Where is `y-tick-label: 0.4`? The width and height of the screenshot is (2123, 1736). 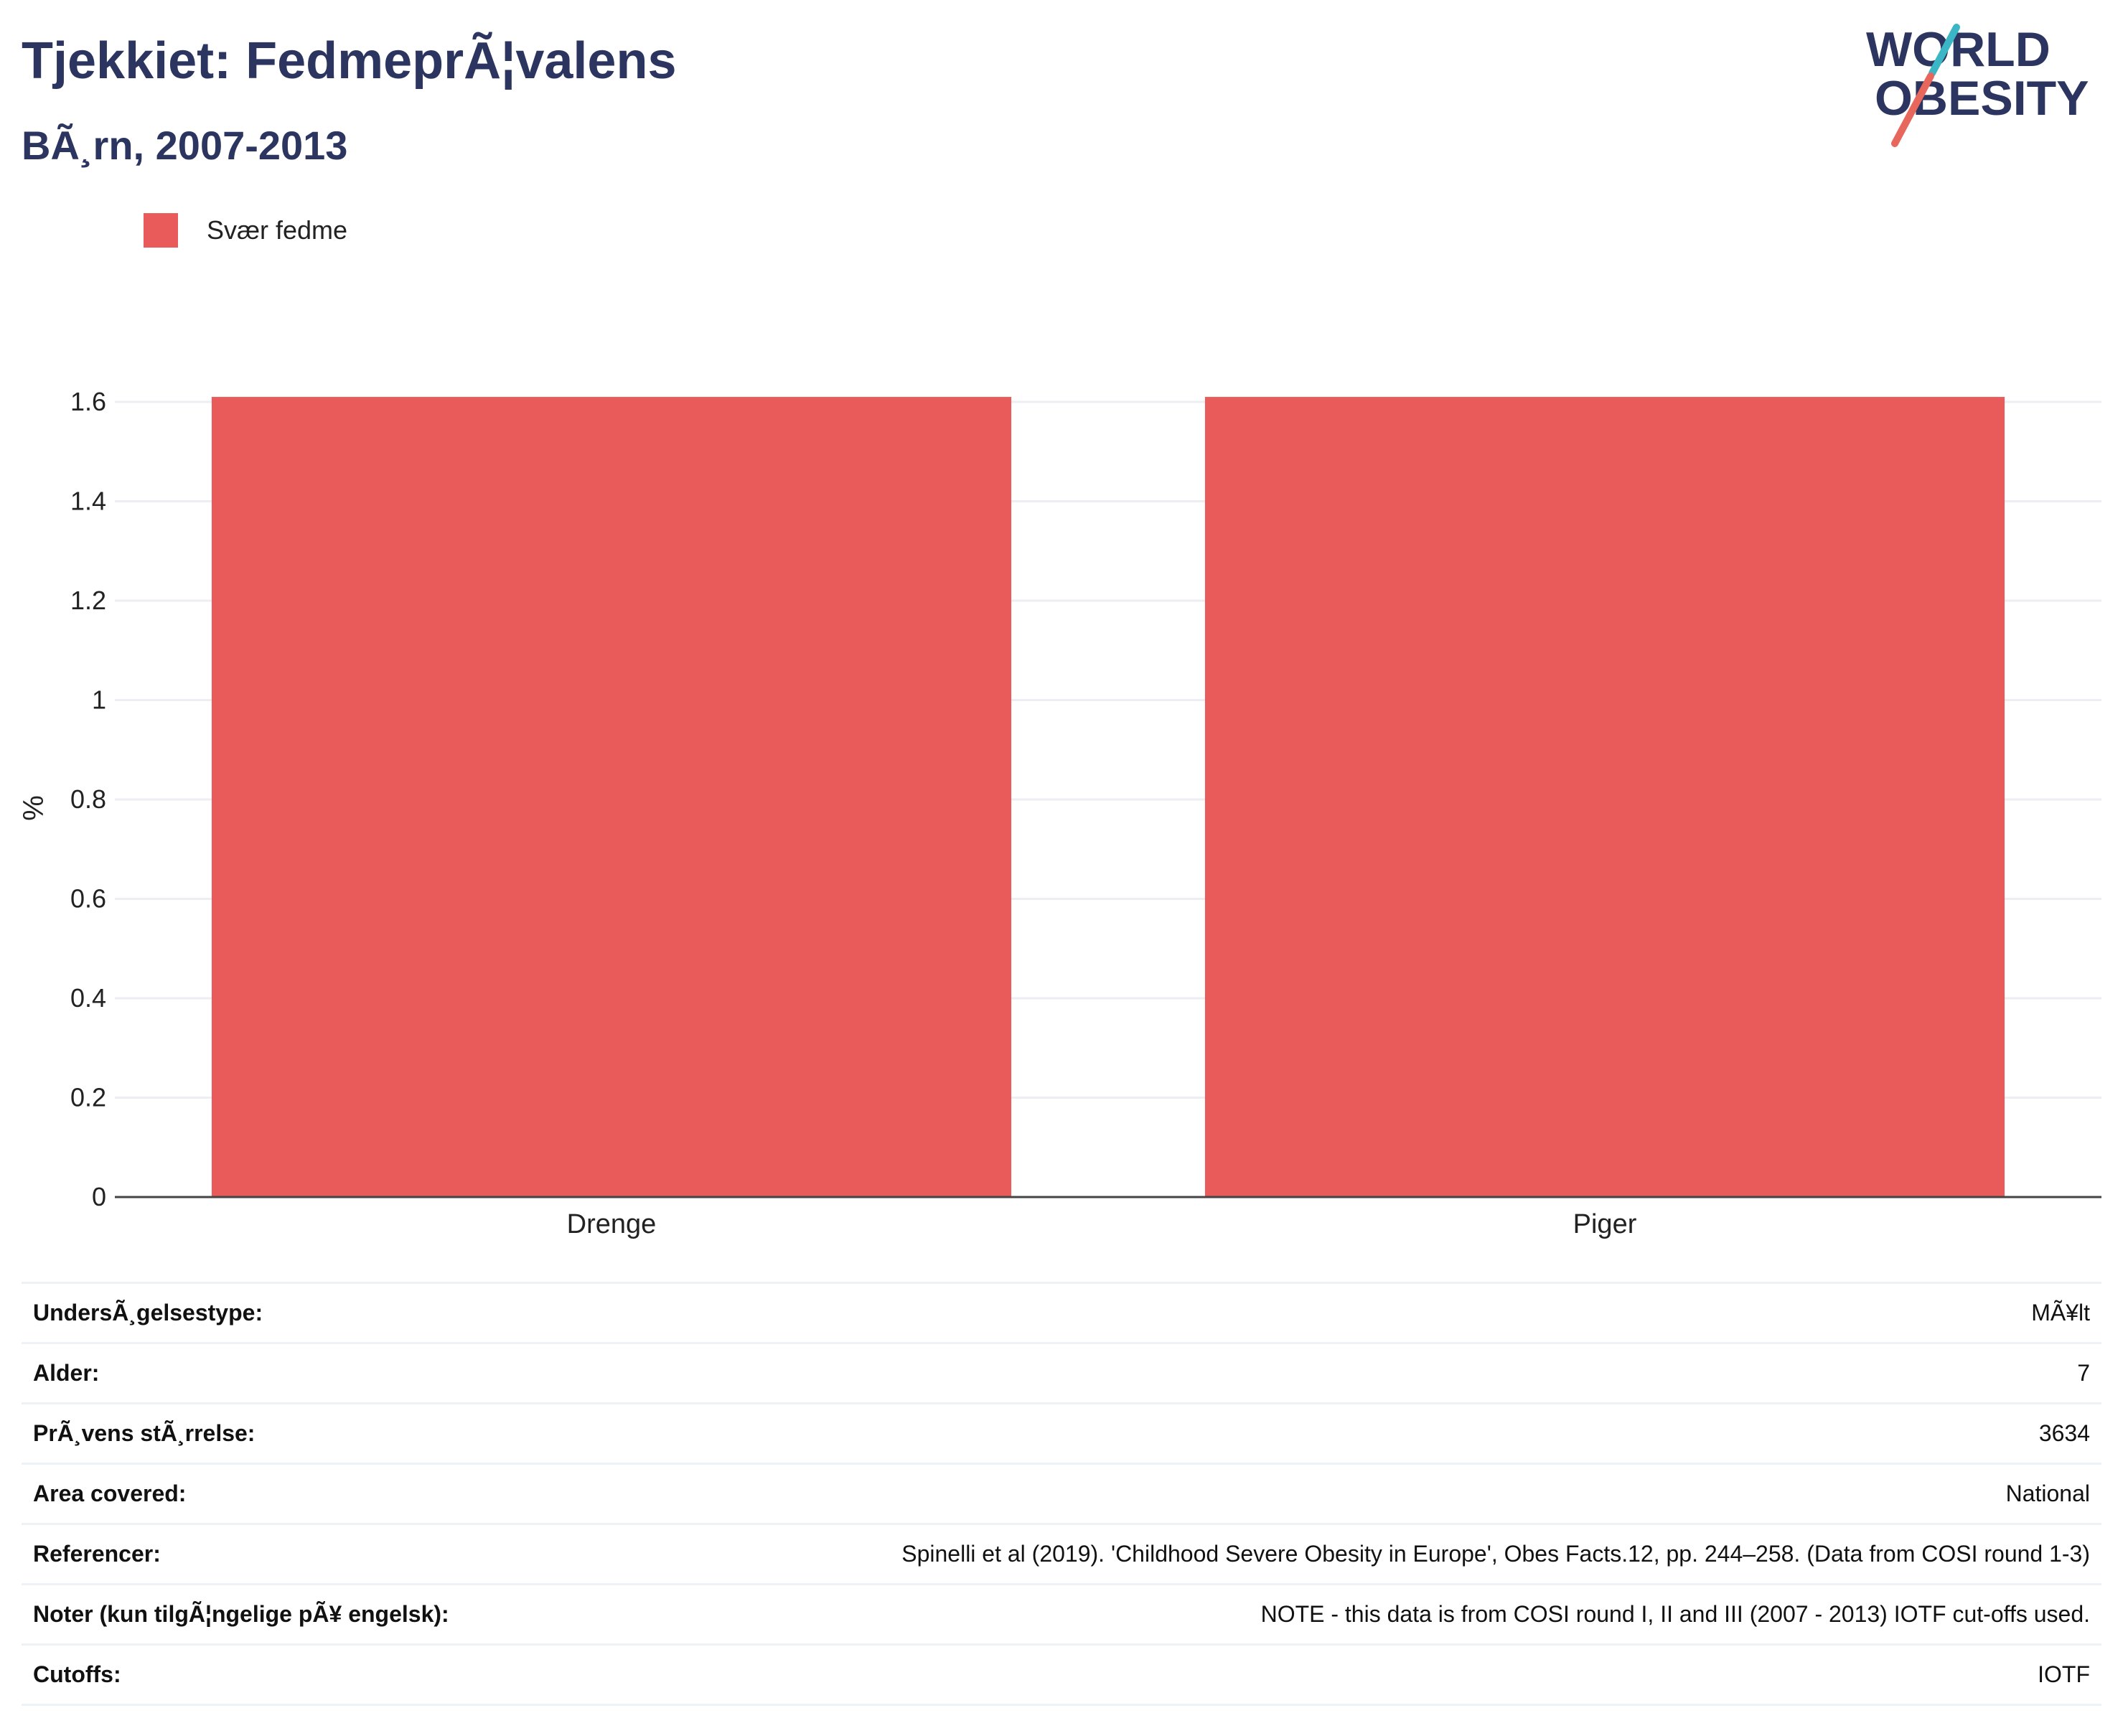 y-tick-label: 0.4 is located at coordinates (88, 998).